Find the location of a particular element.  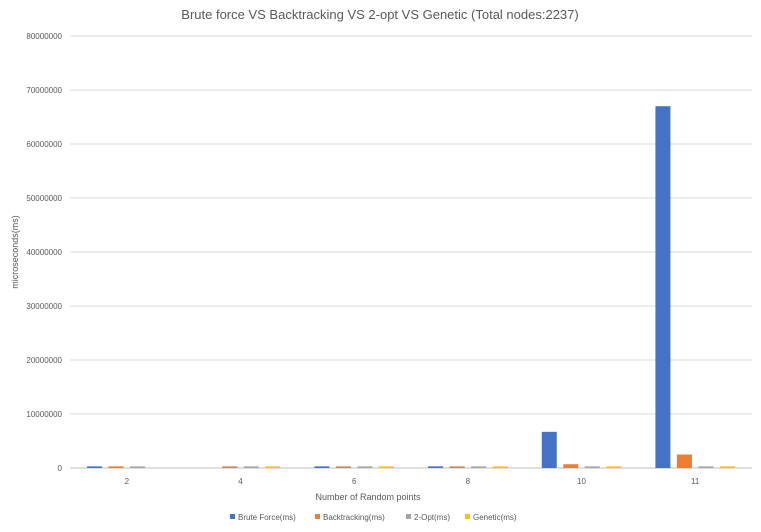

x-tick-label: 11 is located at coordinates (695, 481).